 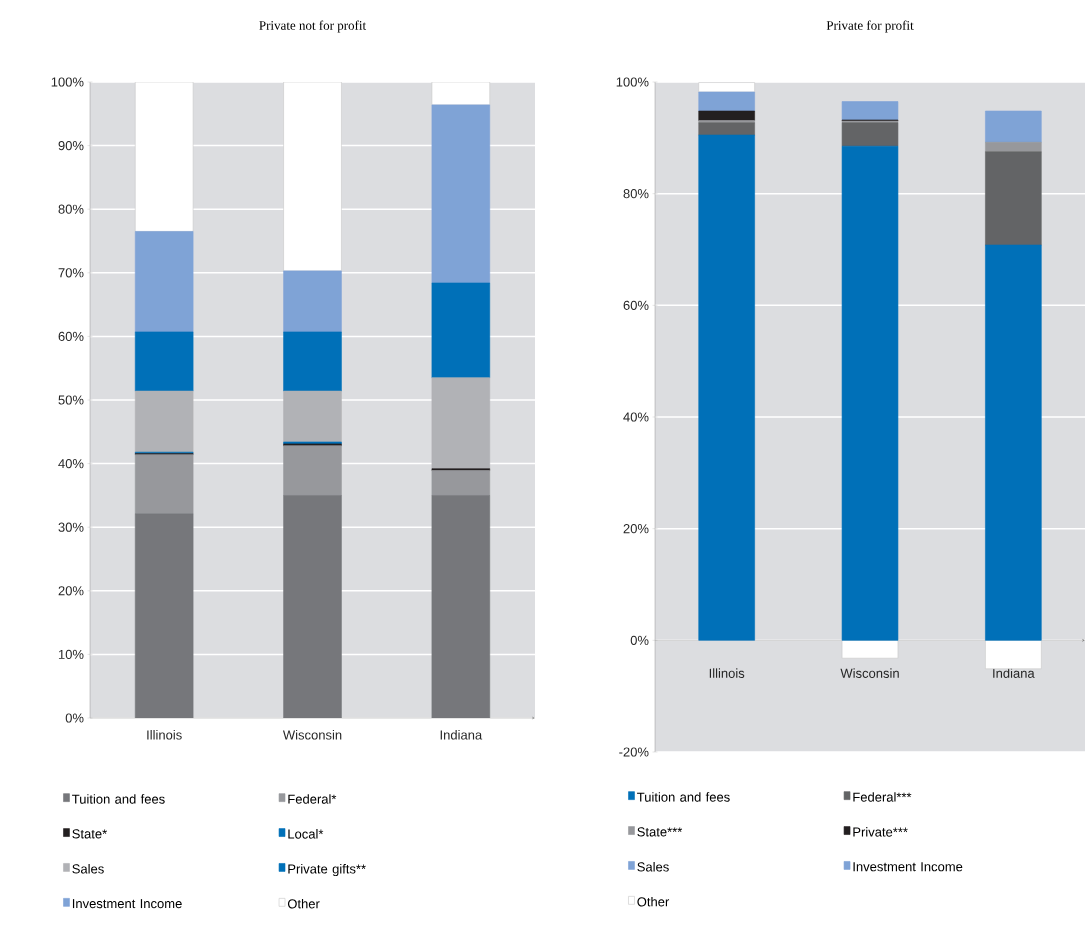 What do you see at coordinates (327, 870) in the screenshot?
I see `legend-label: Private gifts**` at bounding box center [327, 870].